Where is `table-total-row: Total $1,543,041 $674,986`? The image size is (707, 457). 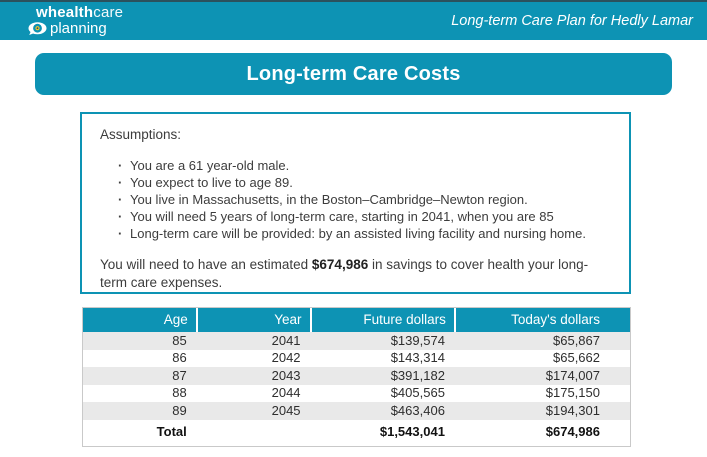
table-total-row: Total $1,543,041 $674,986 is located at coordinates (356, 432).